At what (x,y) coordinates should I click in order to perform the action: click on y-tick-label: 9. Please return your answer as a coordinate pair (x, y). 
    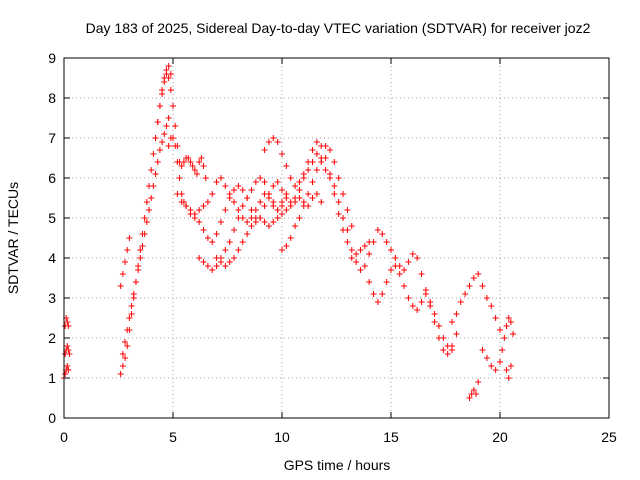
    Looking at the image, I should click on (52, 58).